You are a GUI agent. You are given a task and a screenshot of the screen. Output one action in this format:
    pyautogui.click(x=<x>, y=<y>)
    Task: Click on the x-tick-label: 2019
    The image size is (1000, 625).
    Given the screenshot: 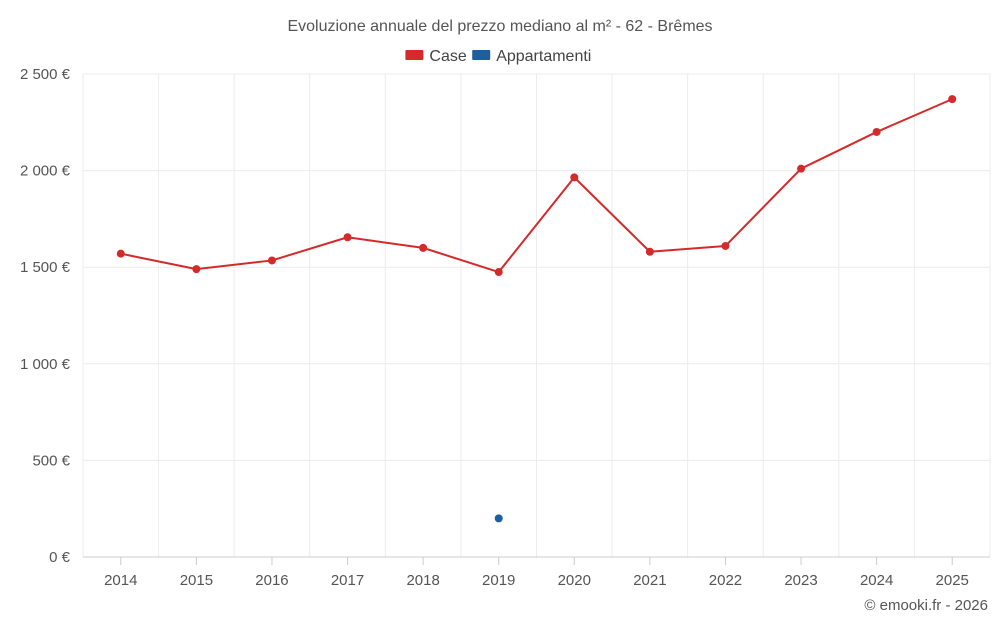 What is the action you would take?
    pyautogui.click(x=498, y=580)
    